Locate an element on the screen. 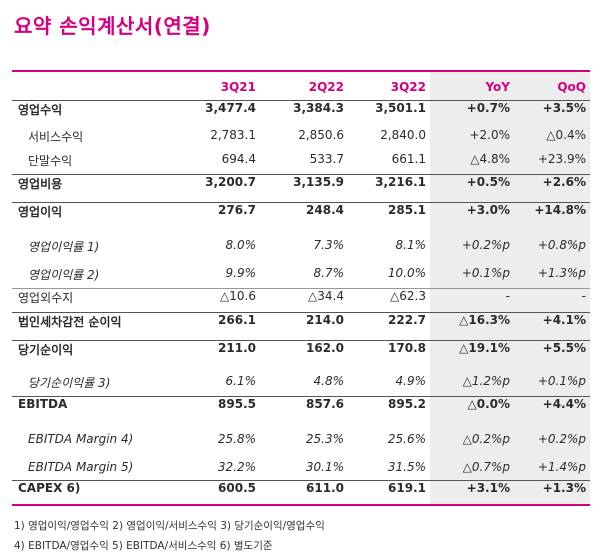 The height and width of the screenshot is (560, 600). row-ebitda: EBITDA 895.5 857.6 895.2 △0.0% +4.4% is located at coordinates (301, 403).